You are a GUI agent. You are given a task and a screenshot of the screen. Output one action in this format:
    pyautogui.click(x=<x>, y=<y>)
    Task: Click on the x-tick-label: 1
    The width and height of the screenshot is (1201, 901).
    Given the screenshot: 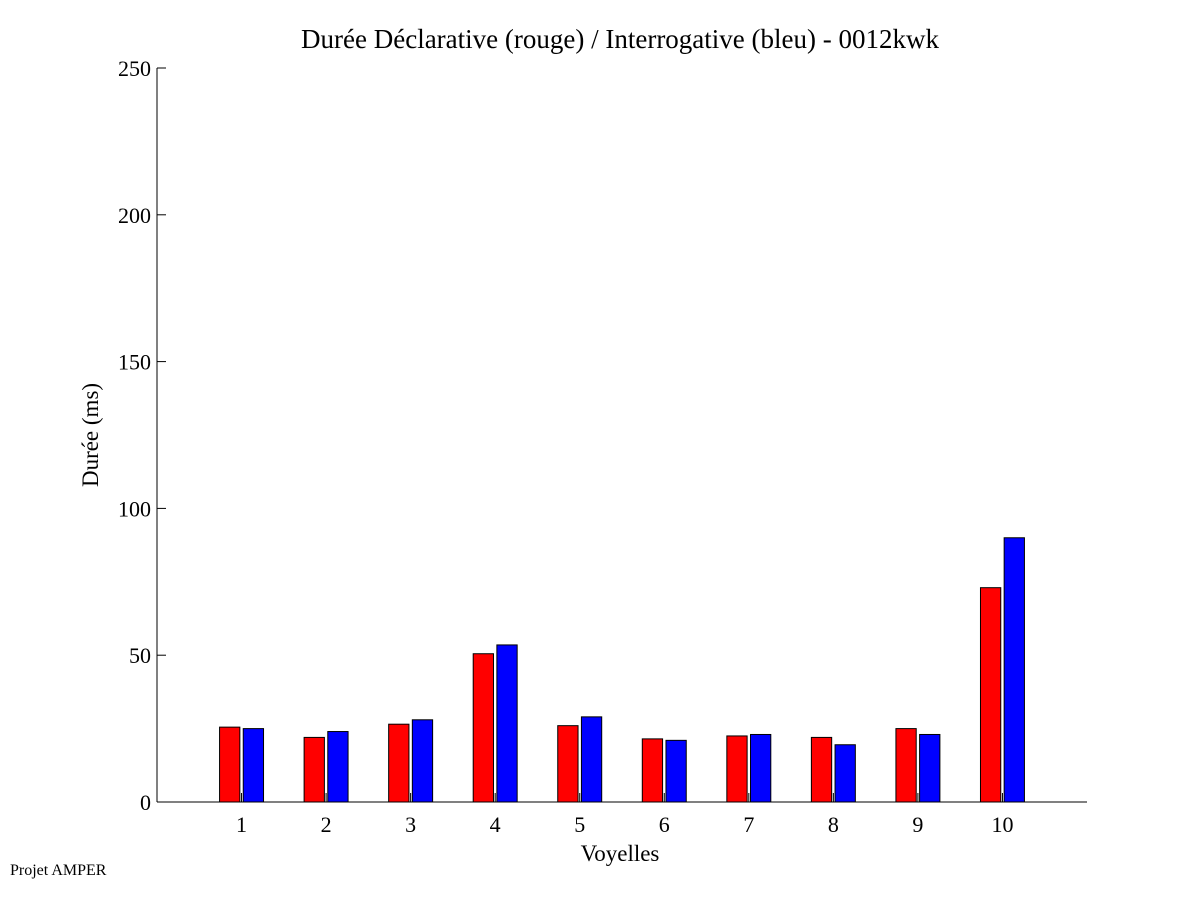 What is the action you would take?
    pyautogui.click(x=241, y=824)
    